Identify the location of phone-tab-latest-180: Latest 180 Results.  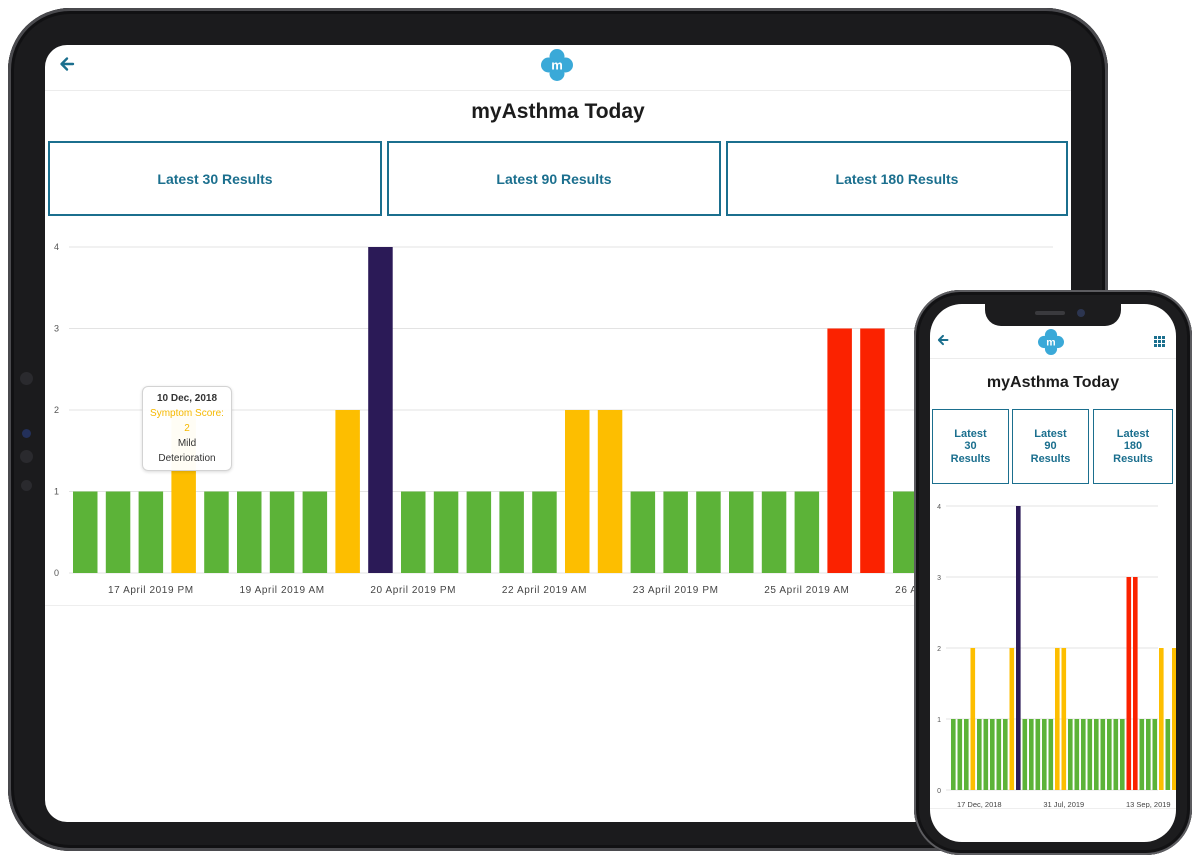
(1133, 446).